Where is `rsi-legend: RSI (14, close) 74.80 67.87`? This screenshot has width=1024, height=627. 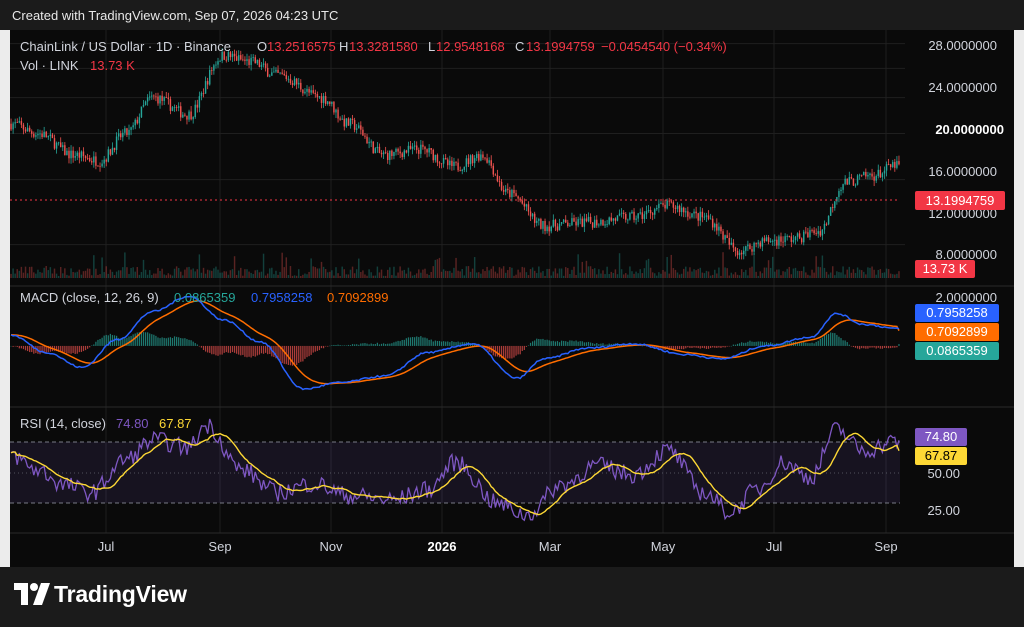
rsi-legend: RSI (14, close) 74.80 67.87 is located at coordinates (106, 423).